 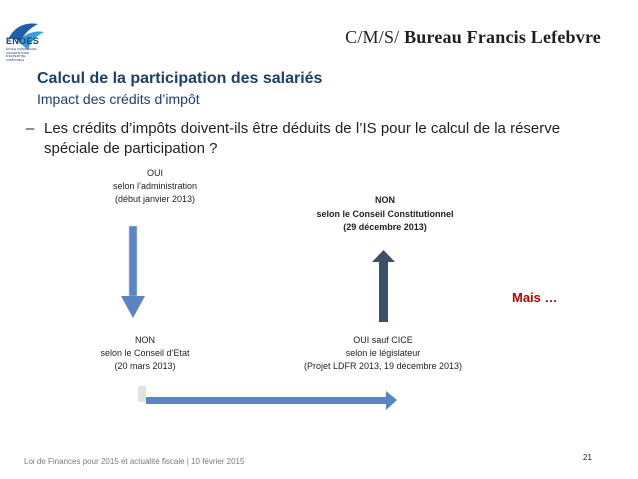 What do you see at coordinates (383, 256) in the screenshot?
I see `up-arrow-head` at bounding box center [383, 256].